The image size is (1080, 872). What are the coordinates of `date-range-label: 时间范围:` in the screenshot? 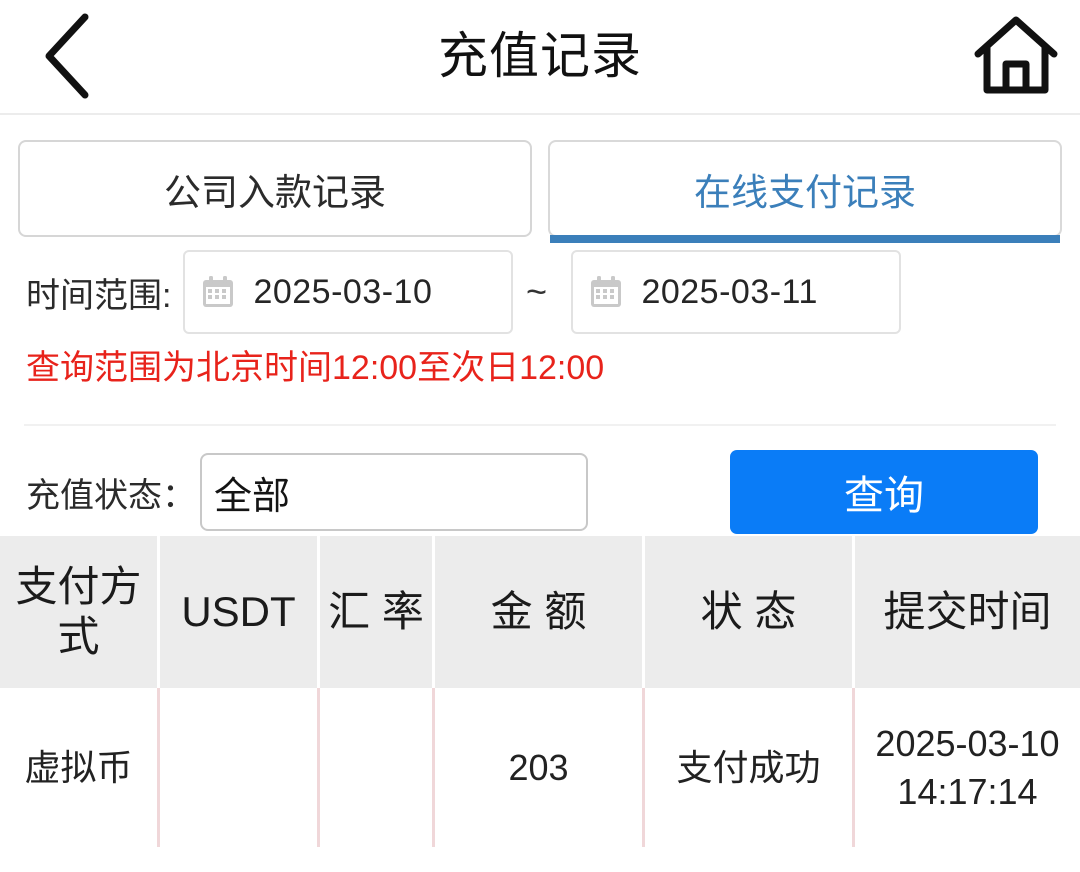 It's located at (99, 295).